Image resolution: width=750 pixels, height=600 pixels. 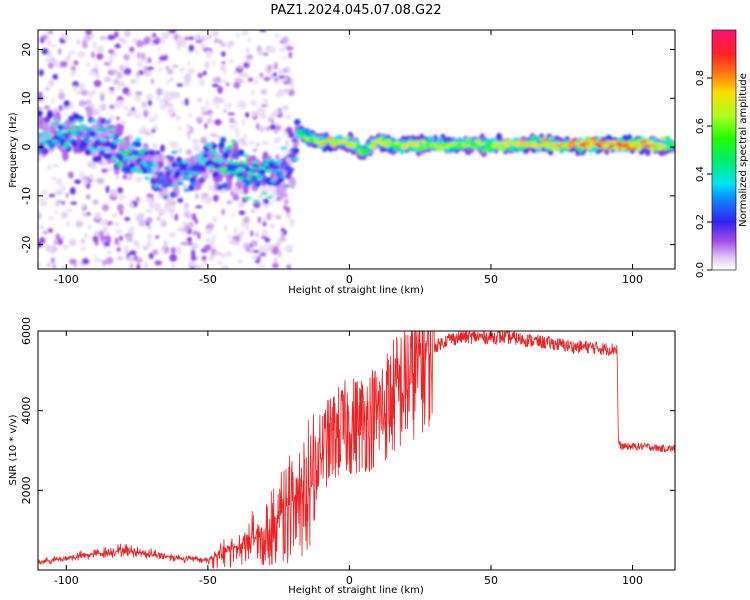 What do you see at coordinates (208, 580) in the screenshot?
I see `snr-x-tick-label: -50` at bounding box center [208, 580].